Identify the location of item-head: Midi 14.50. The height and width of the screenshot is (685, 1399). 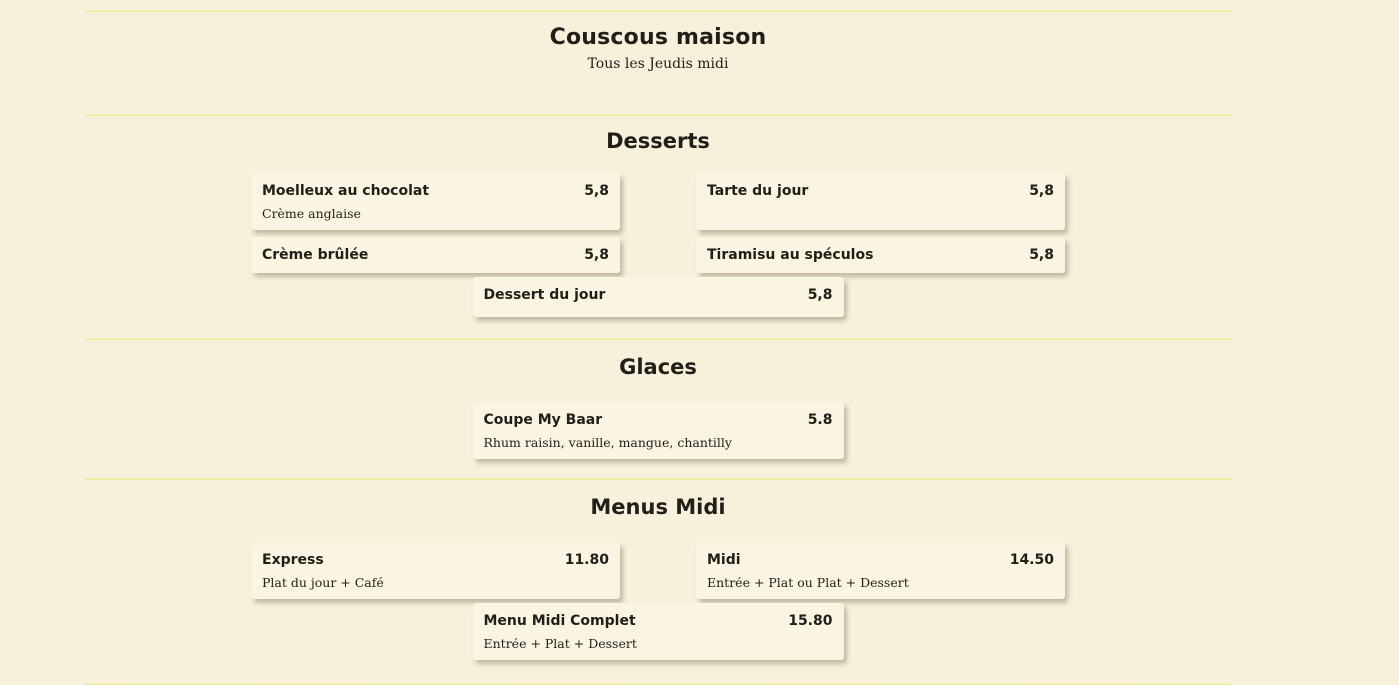
(880, 560).